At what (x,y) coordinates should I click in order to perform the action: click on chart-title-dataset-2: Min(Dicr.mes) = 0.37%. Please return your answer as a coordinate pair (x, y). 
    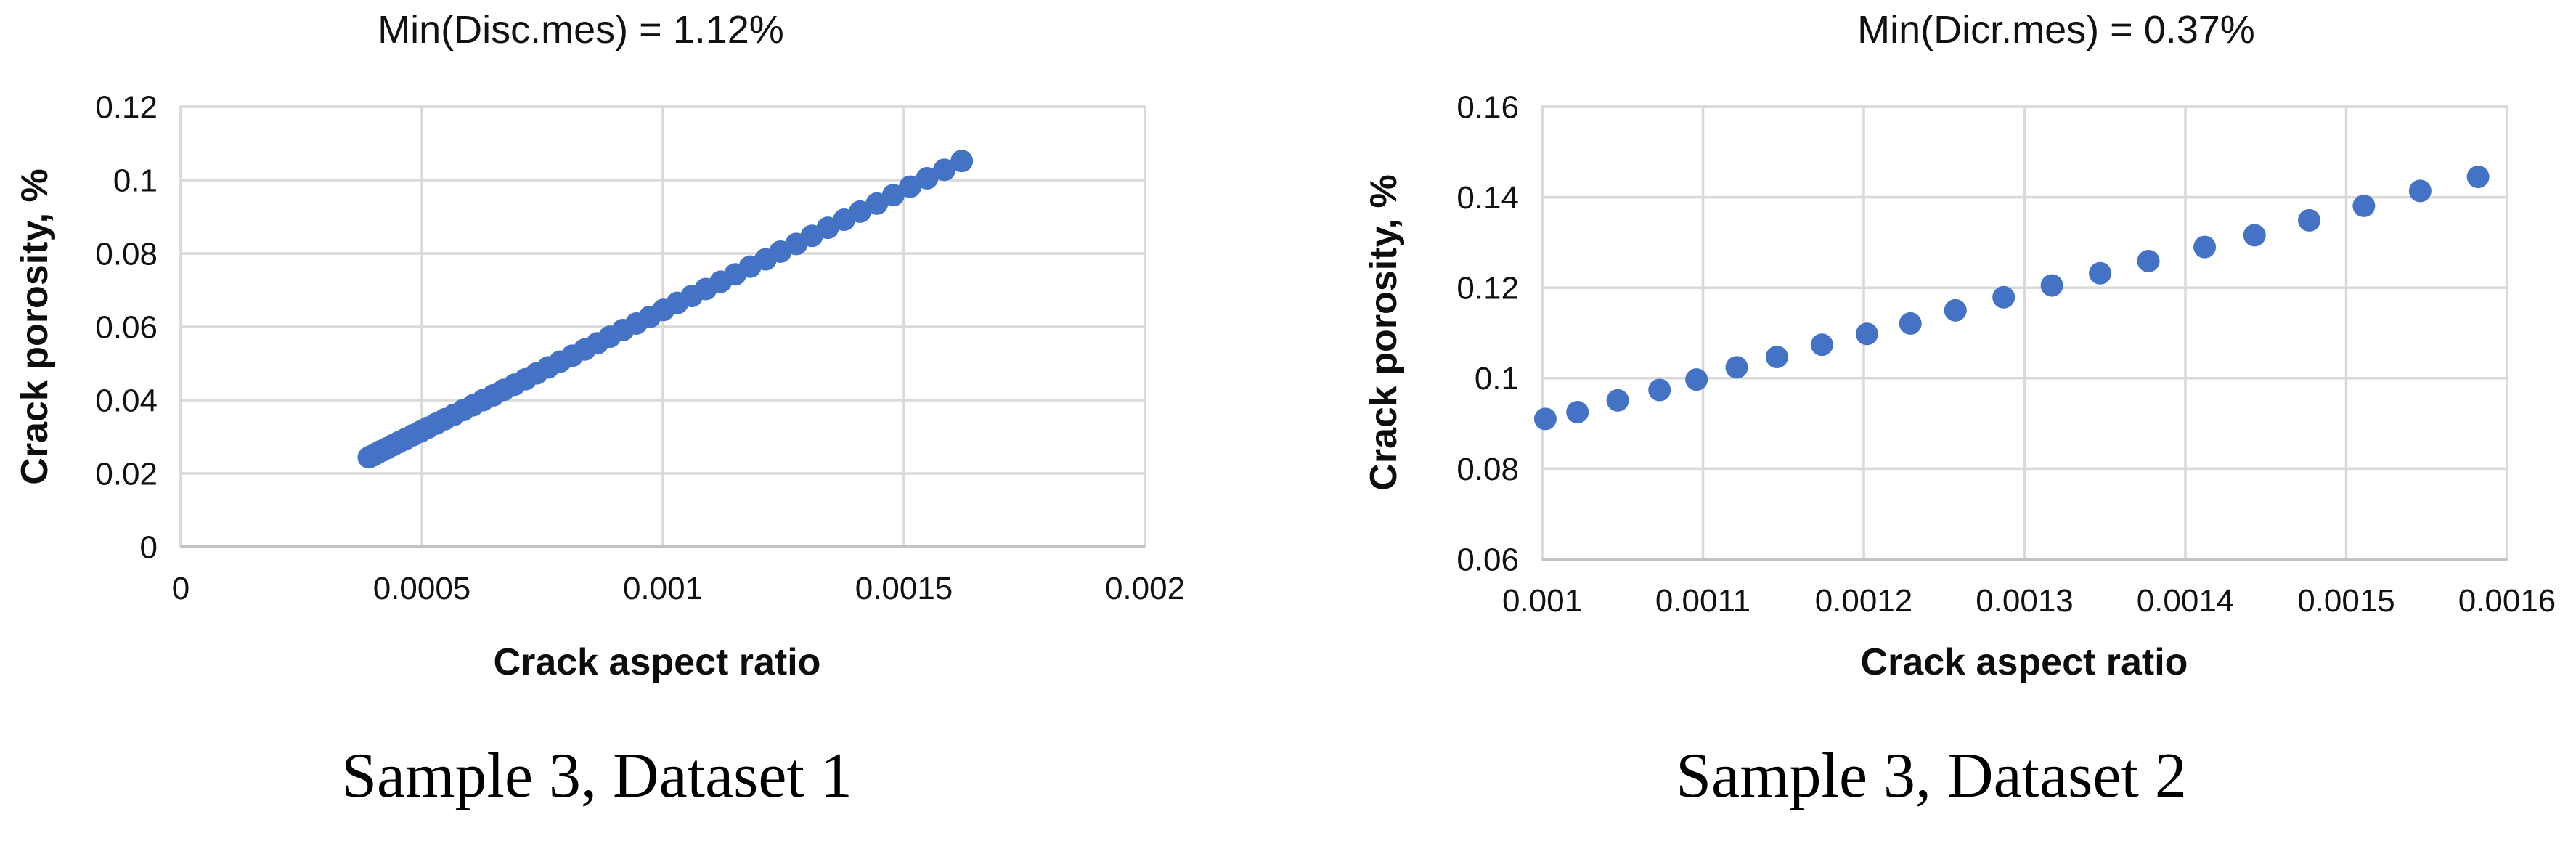
    Looking at the image, I should click on (2056, 30).